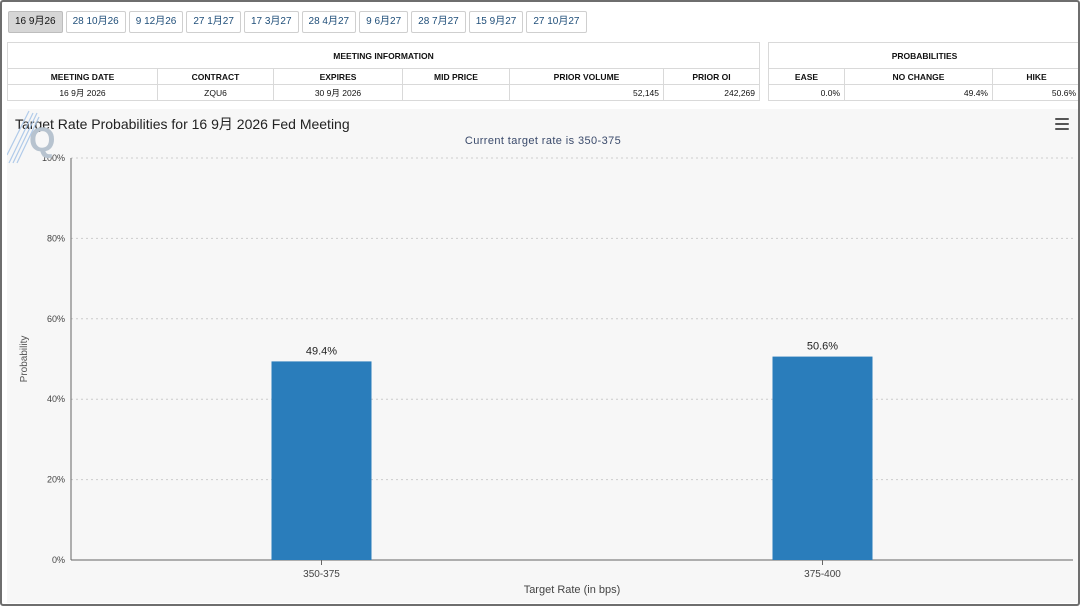 The width and height of the screenshot is (1080, 606). I want to click on table-row: 0.0% 49.4% 50.6%, so click(923, 92).